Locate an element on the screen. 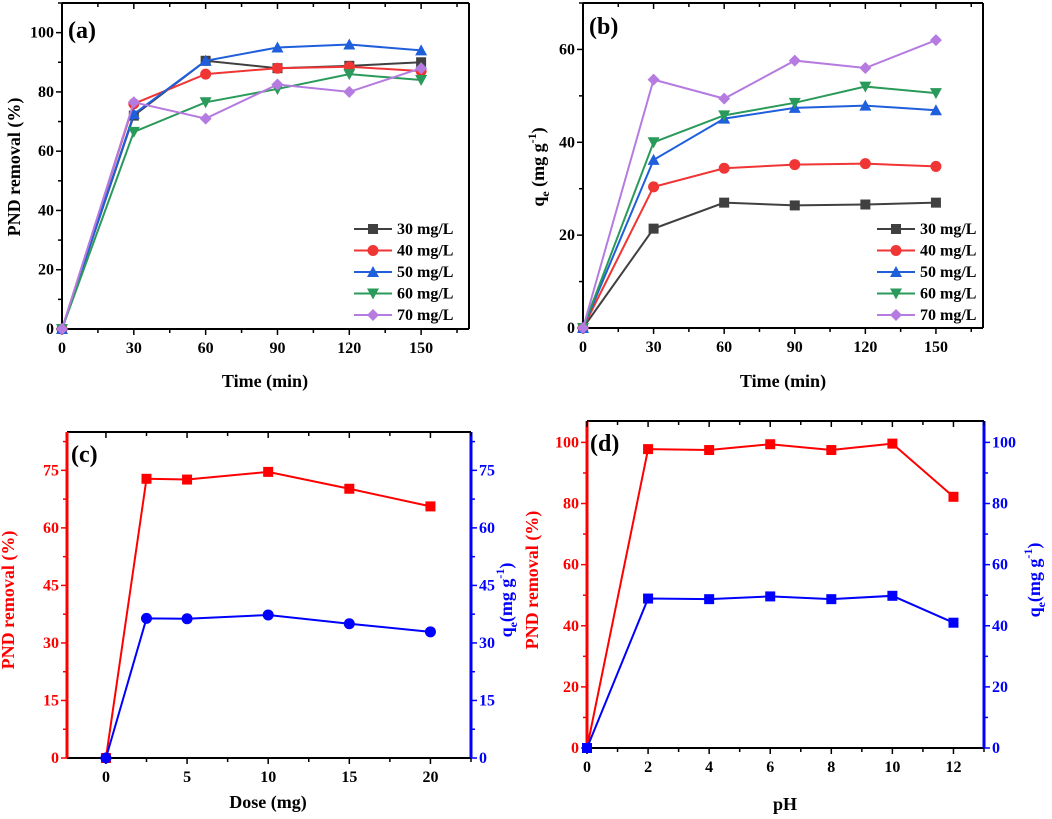 This screenshot has height=819, width=1052. legend-label: 40 mg/L is located at coordinates (948, 251).